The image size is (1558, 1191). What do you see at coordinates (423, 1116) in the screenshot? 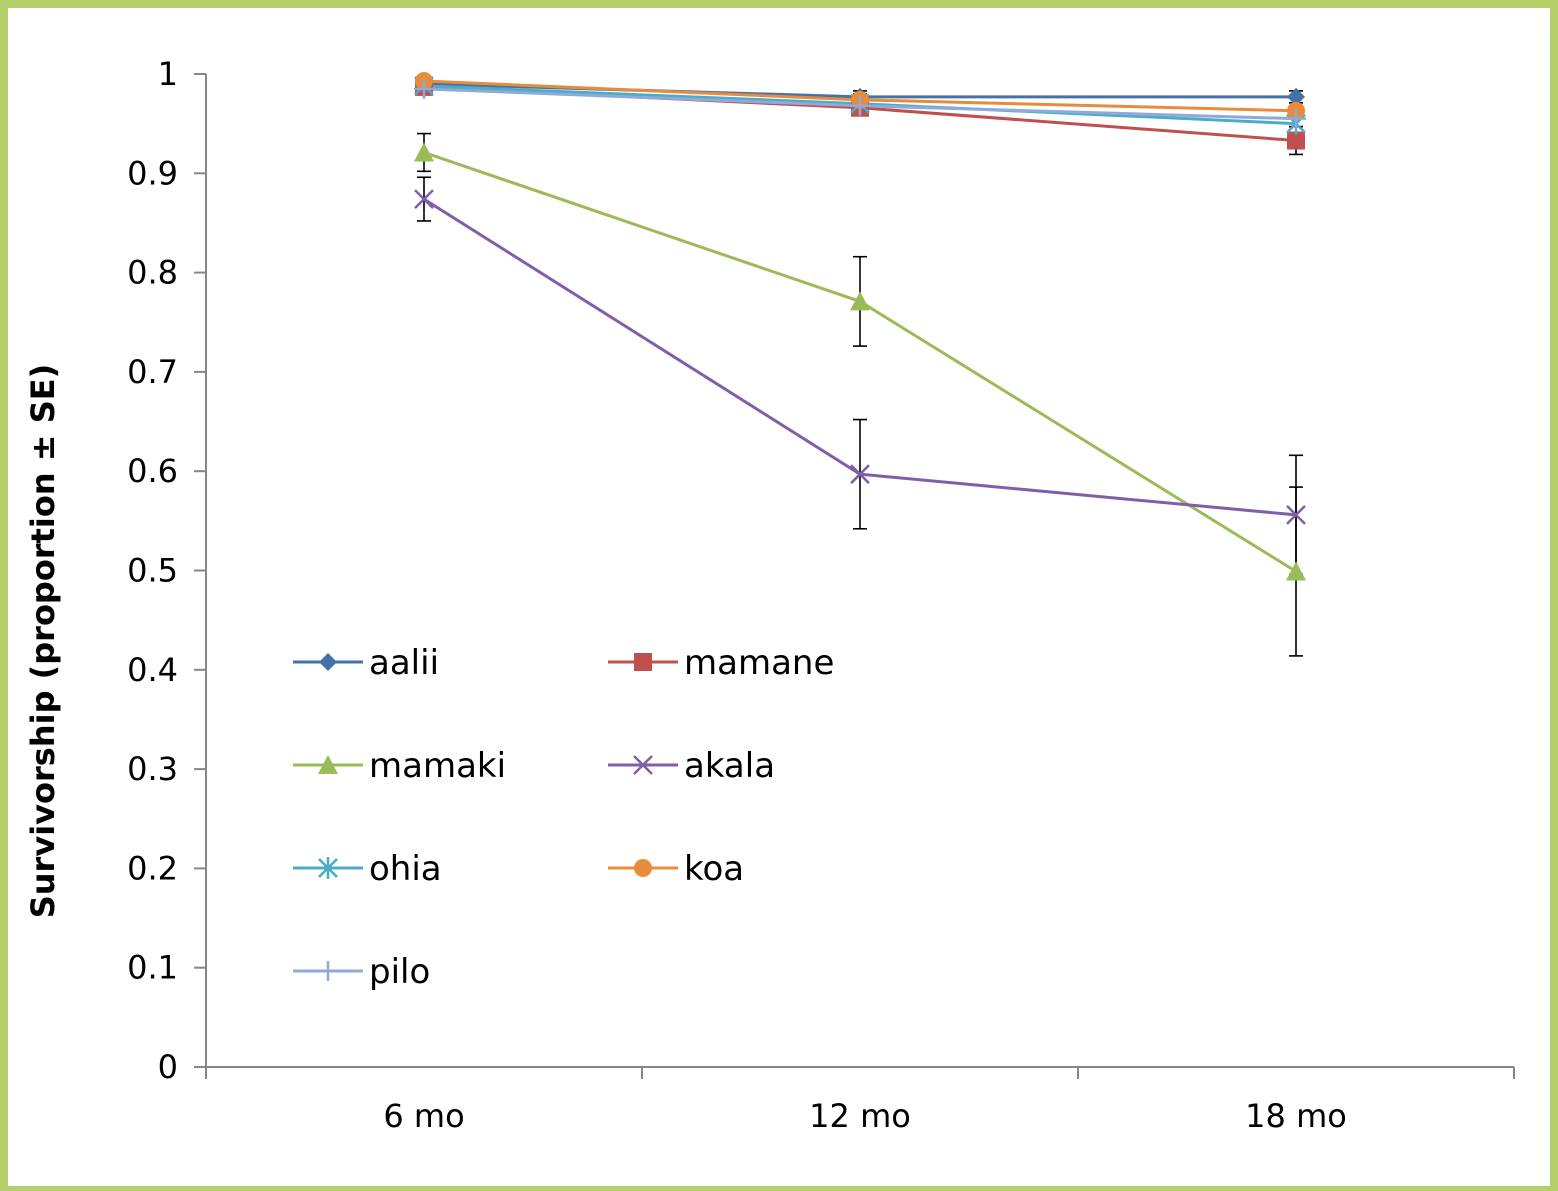
I see `x-tick-label: 6 mo` at bounding box center [423, 1116].